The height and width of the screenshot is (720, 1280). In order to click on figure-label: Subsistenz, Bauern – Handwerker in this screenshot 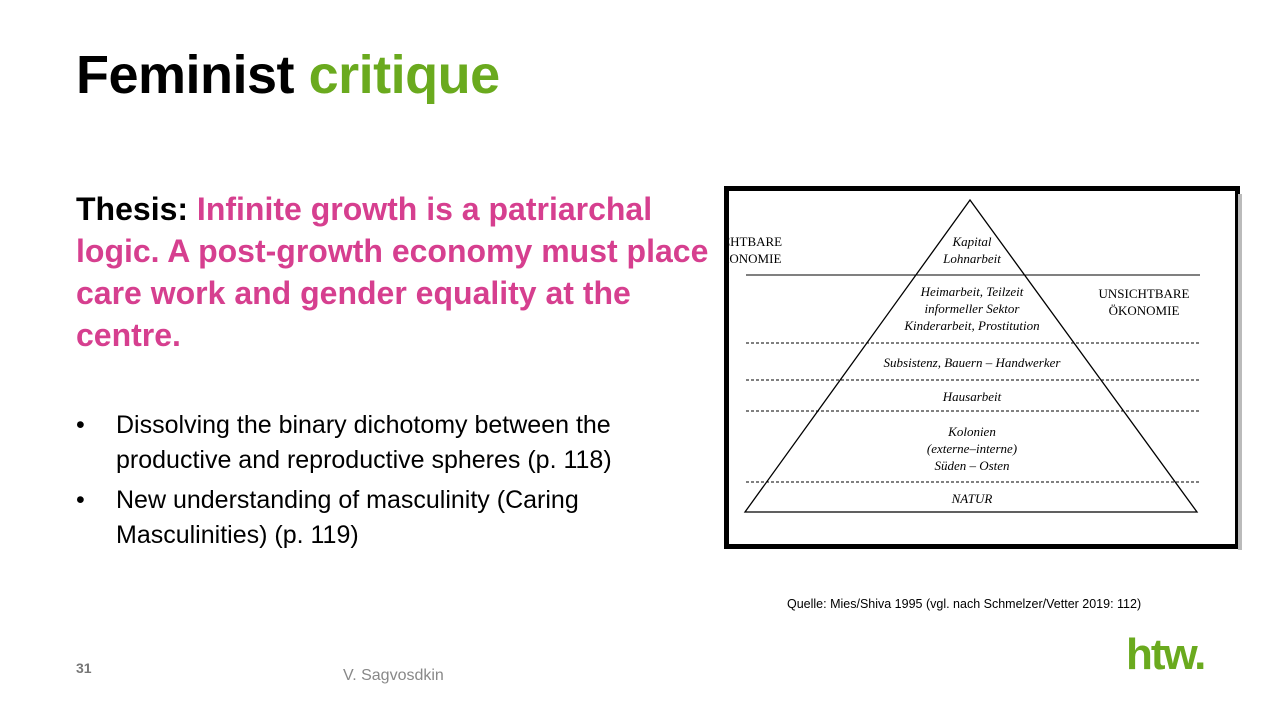, I will do `click(973, 362)`.